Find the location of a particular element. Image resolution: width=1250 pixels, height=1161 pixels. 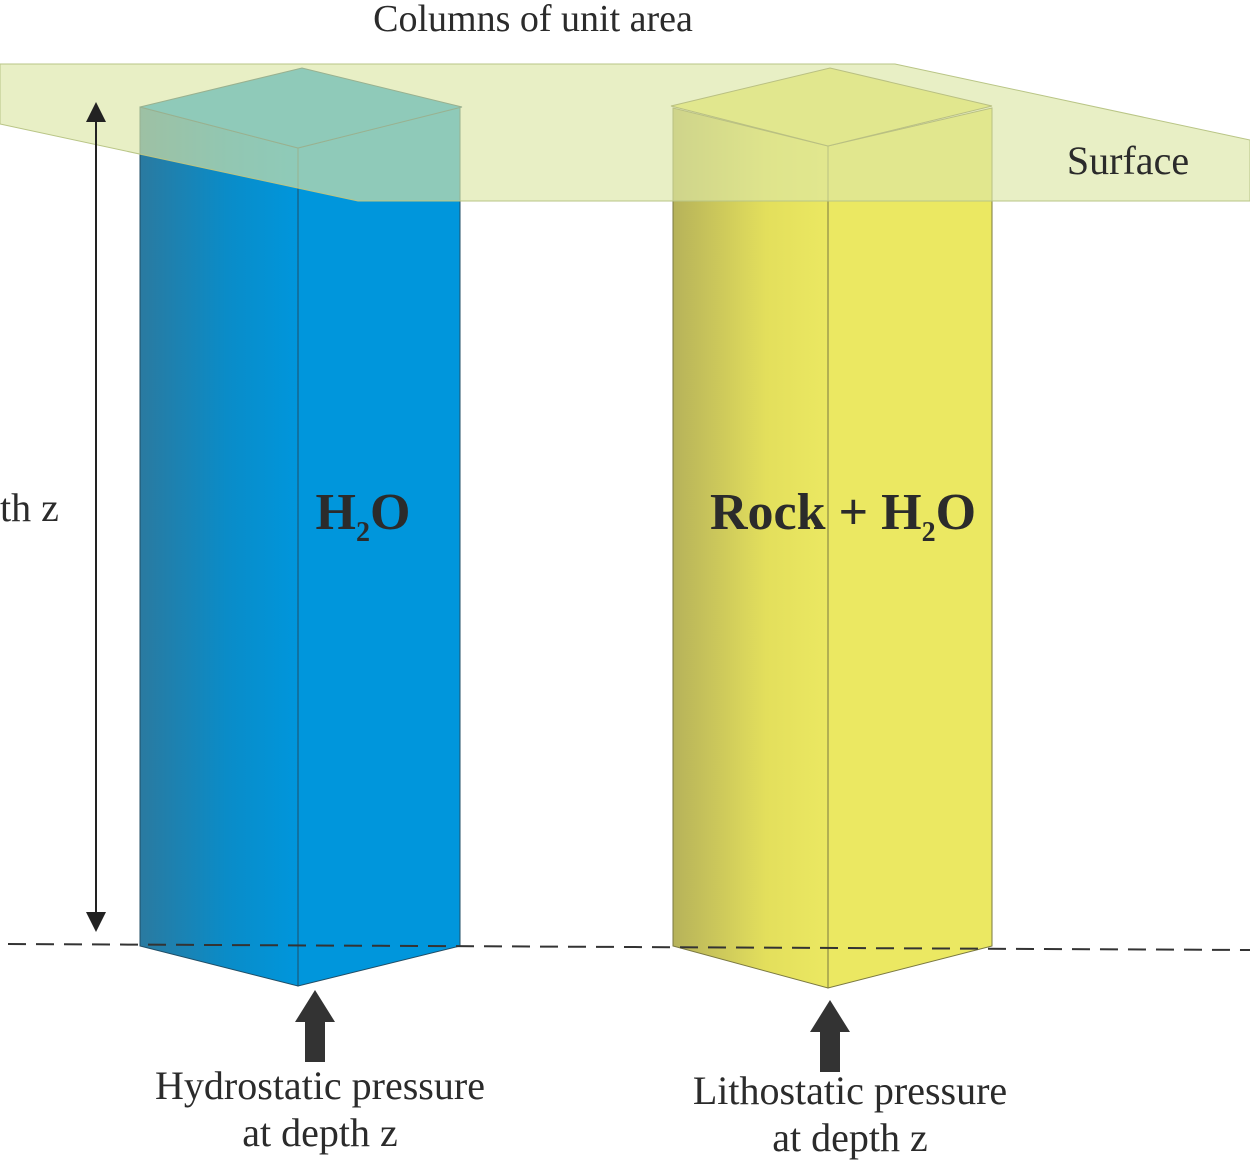

water-column-left-face is located at coordinates (219, 546).